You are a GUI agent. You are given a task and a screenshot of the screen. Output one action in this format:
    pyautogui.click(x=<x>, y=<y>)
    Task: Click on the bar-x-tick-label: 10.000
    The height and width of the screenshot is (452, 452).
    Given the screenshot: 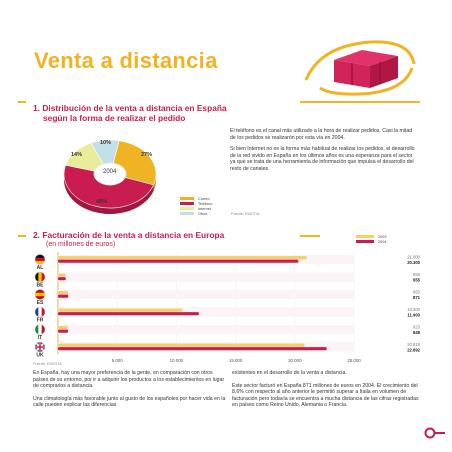 What is the action you would take?
    pyautogui.click(x=177, y=360)
    